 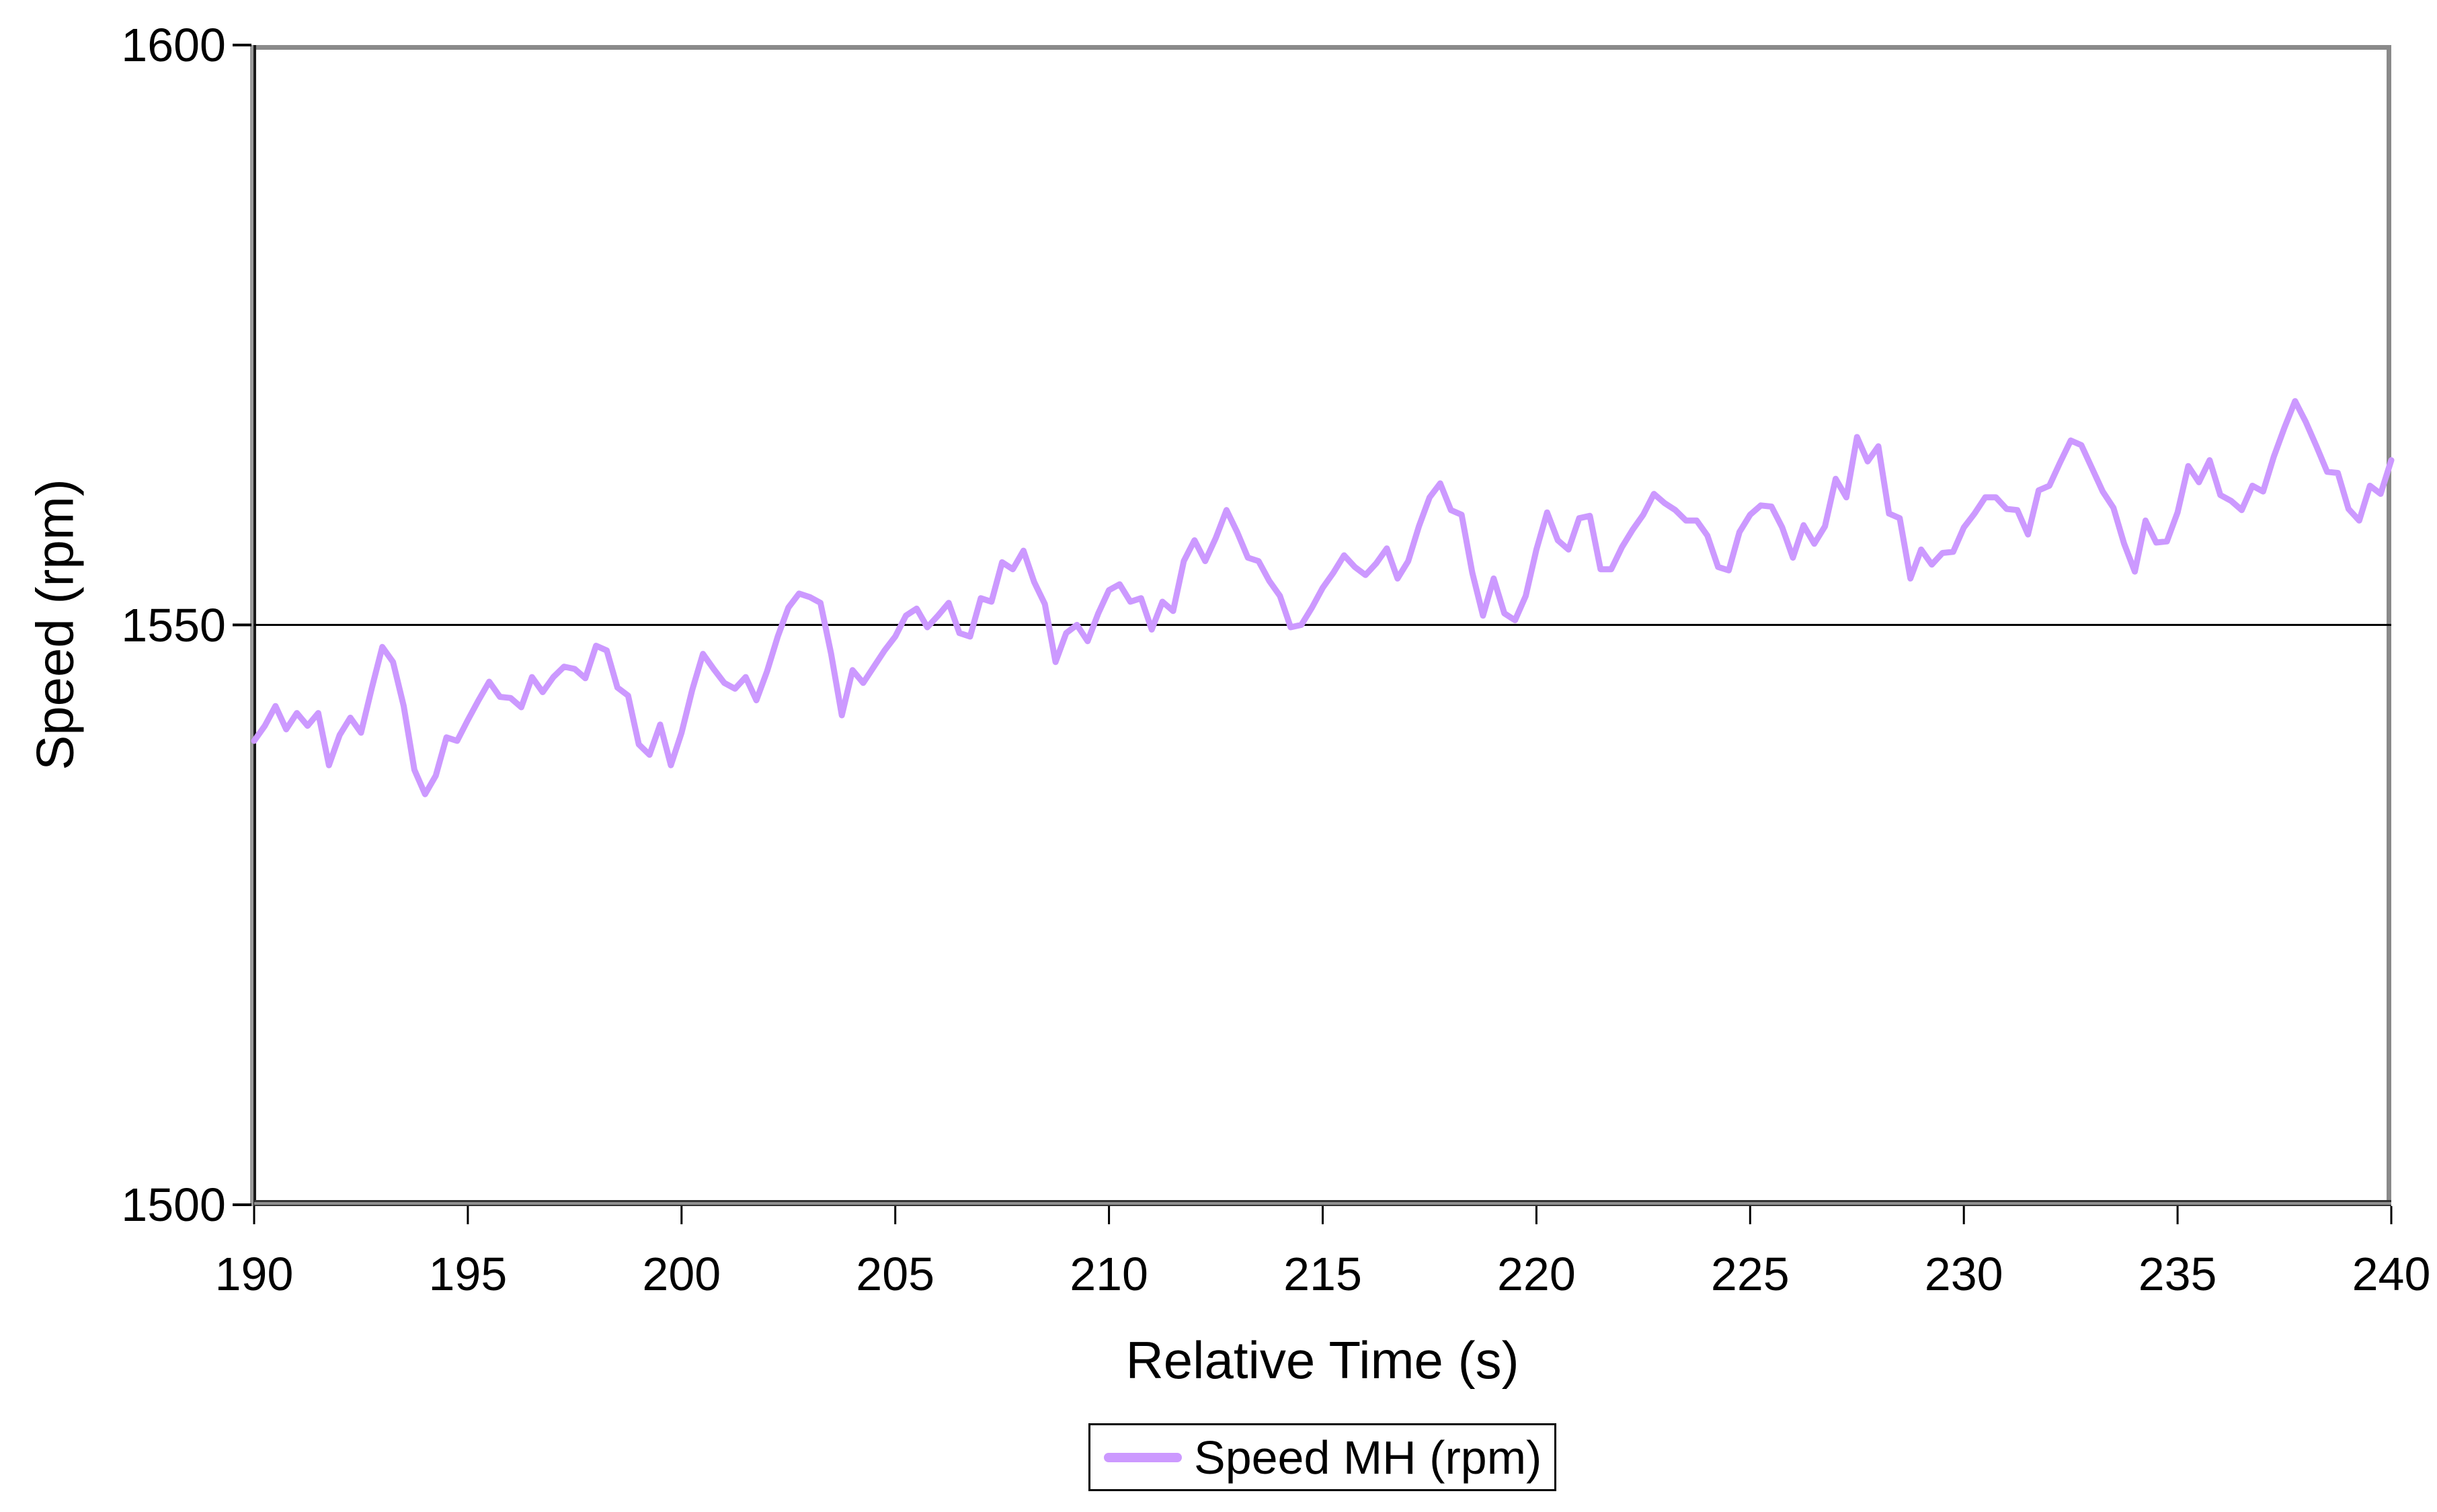 I want to click on y-axis-title: Speed (rpm), so click(x=55, y=624).